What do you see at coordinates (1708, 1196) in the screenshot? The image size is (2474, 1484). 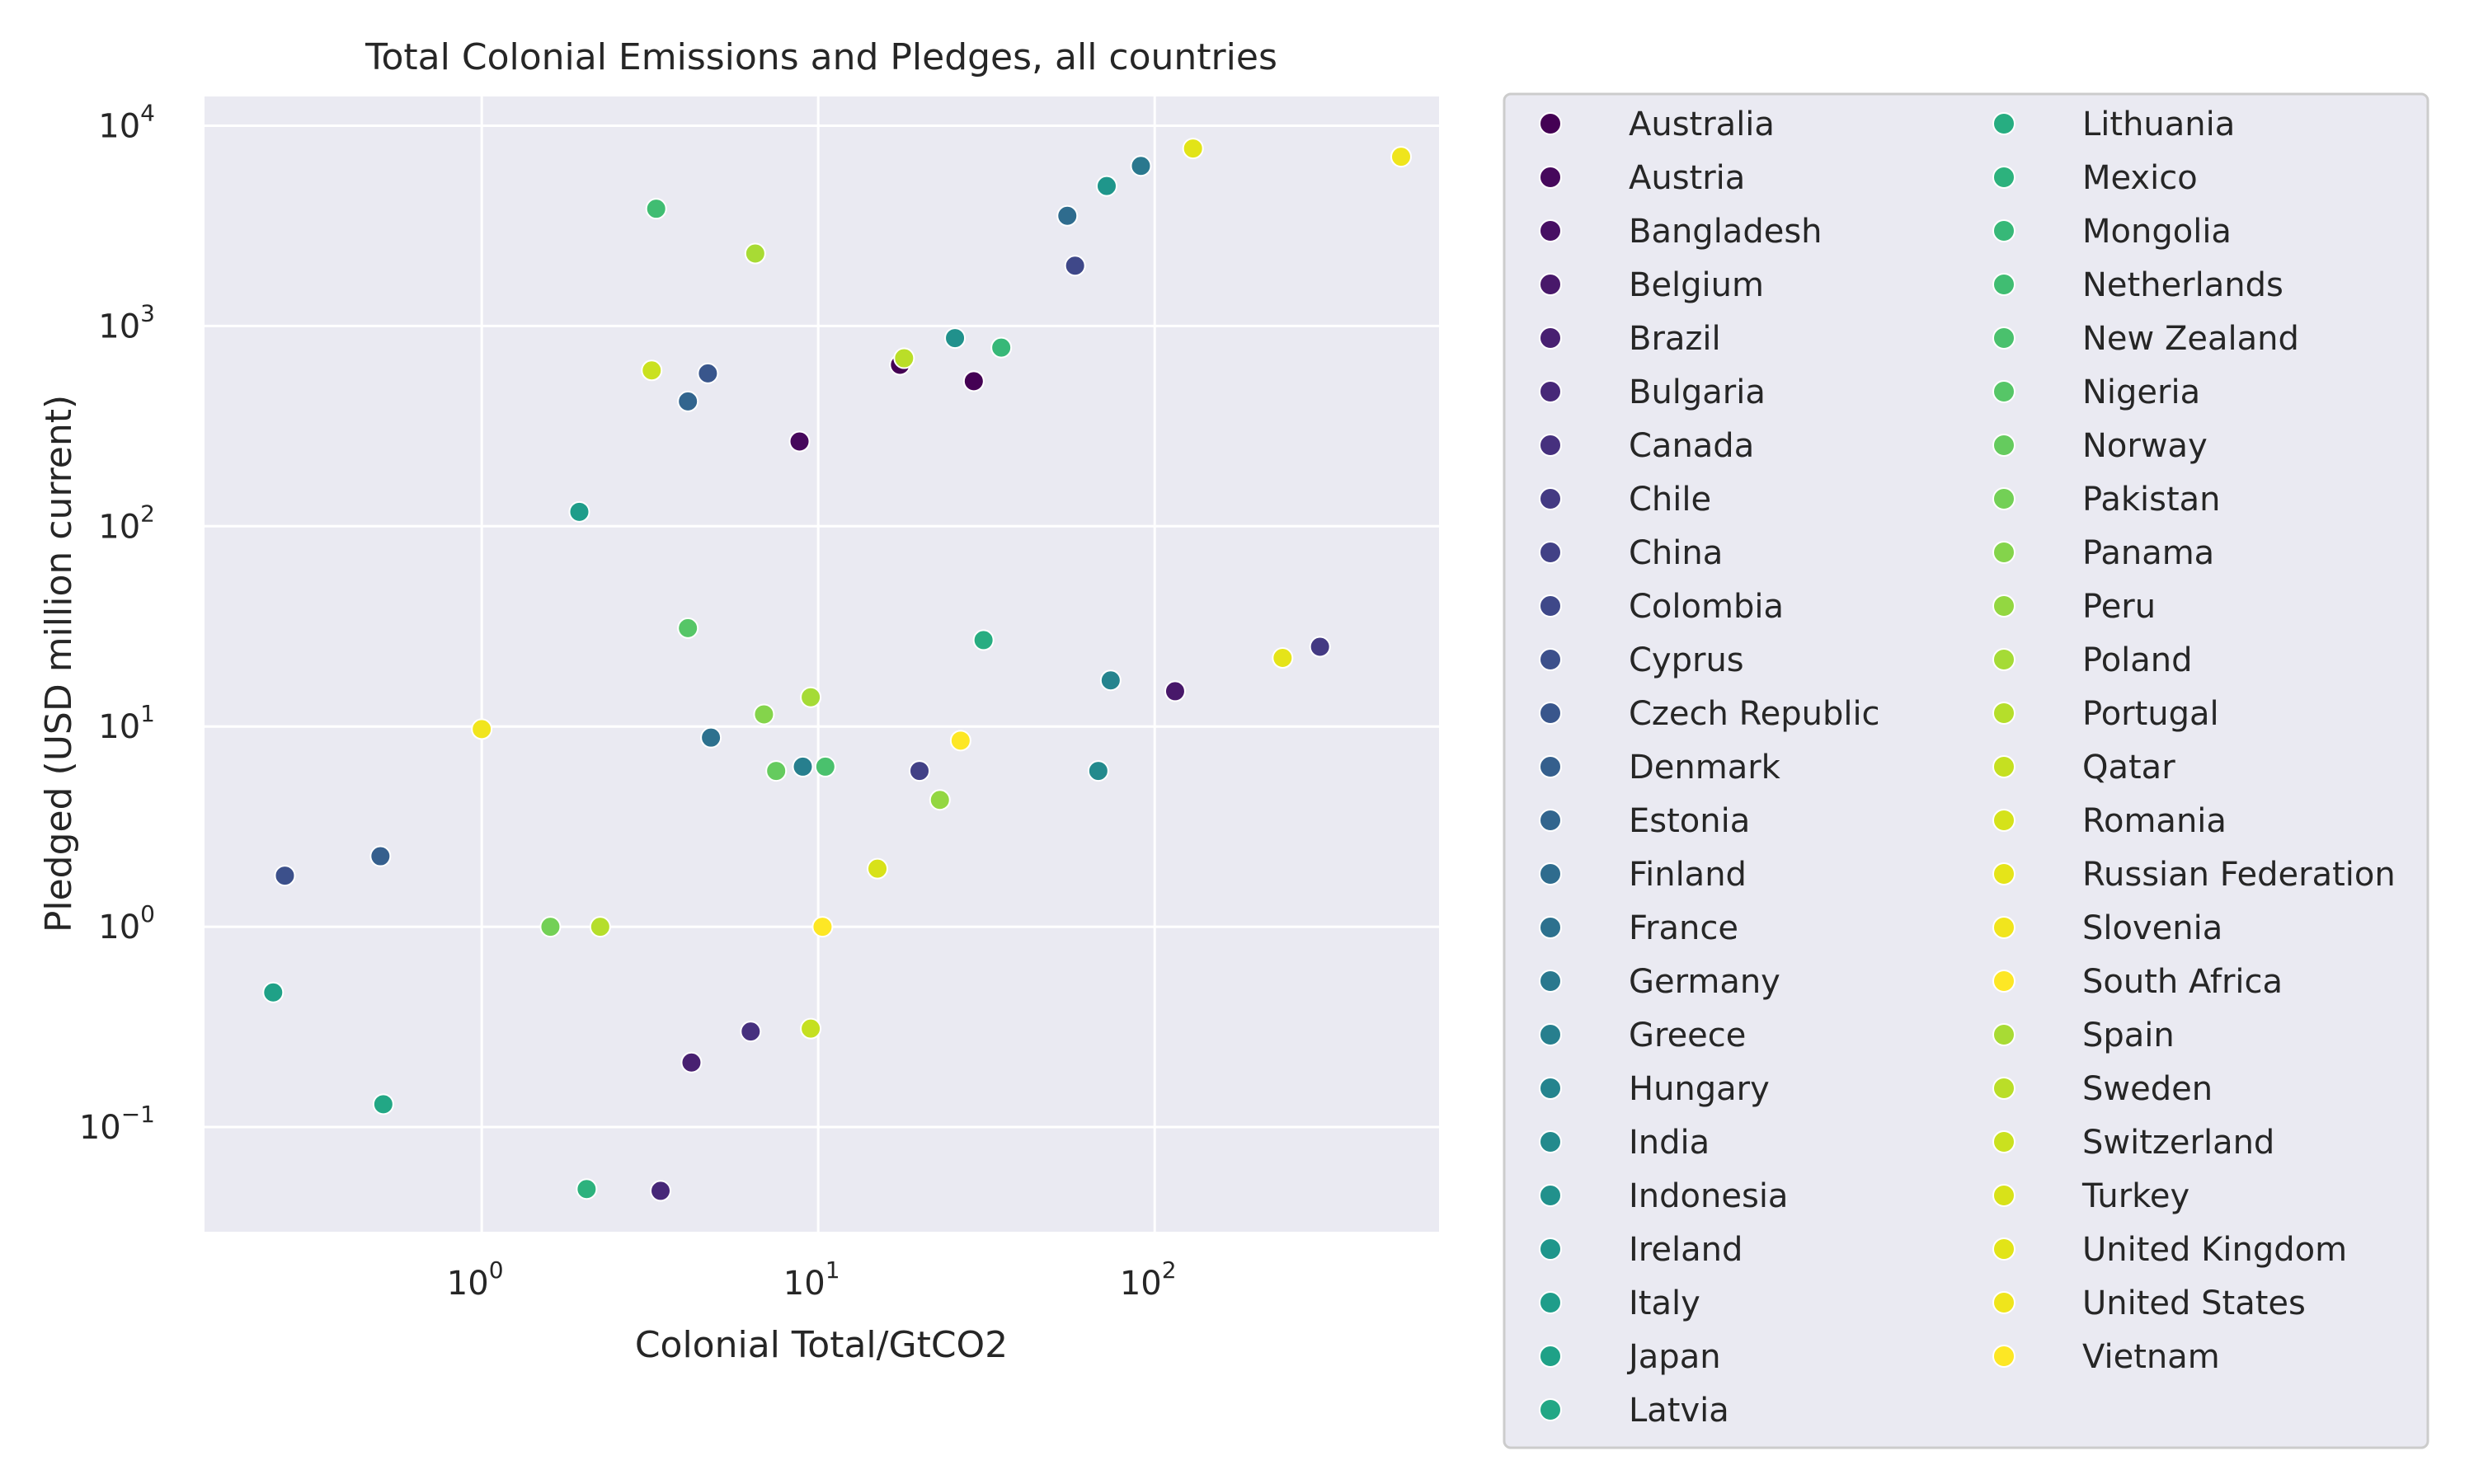 I see `legend-label: Indonesia` at bounding box center [1708, 1196].